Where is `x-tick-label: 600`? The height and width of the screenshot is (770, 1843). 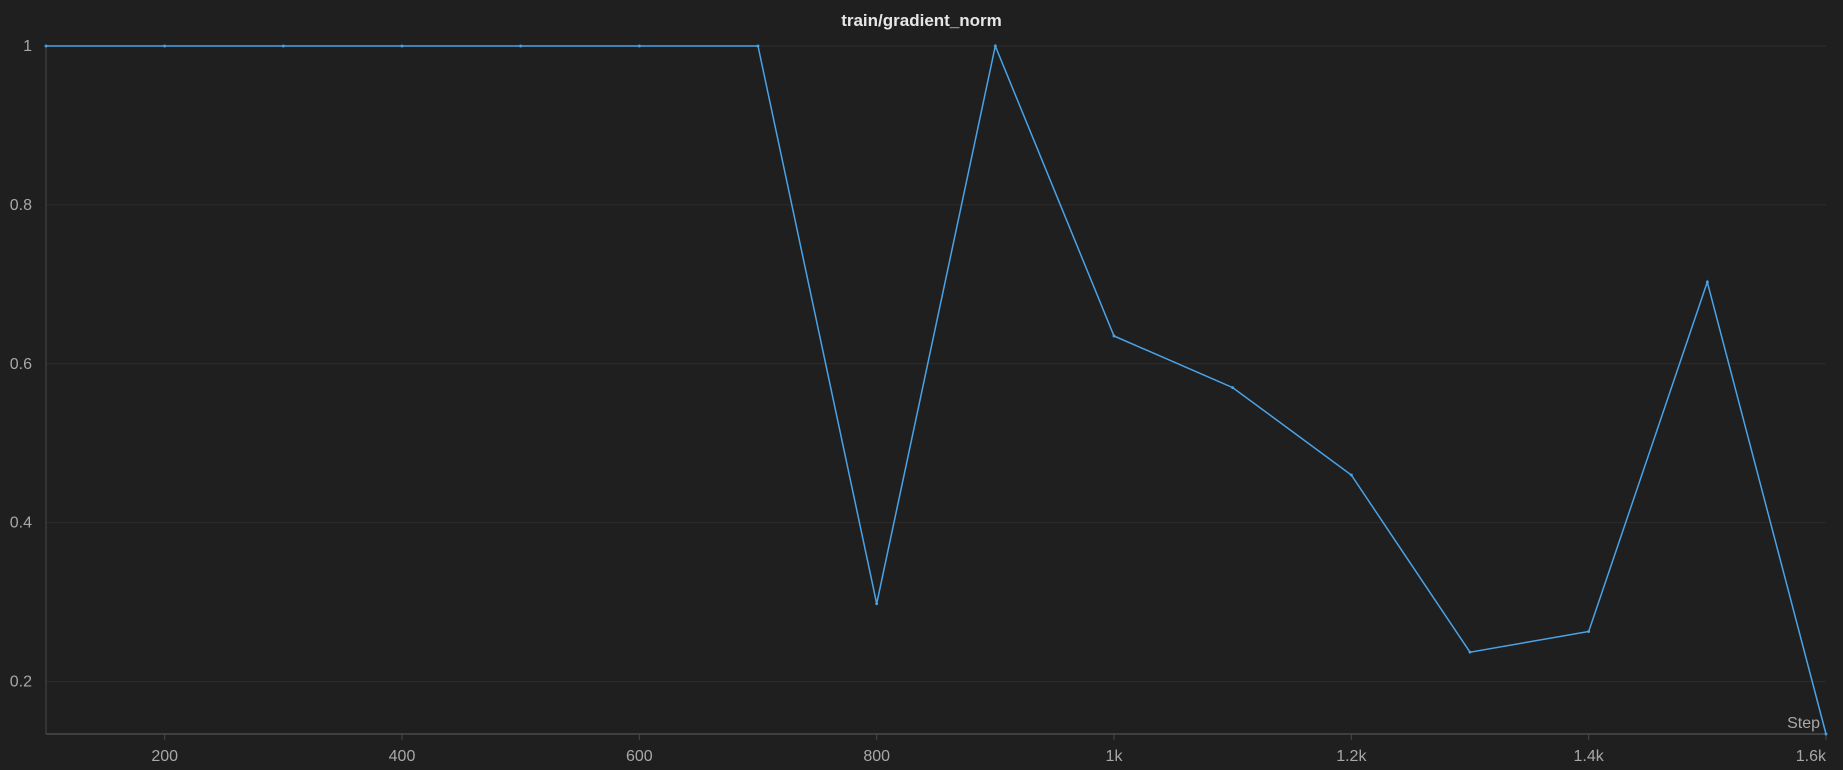 x-tick-label: 600 is located at coordinates (639, 756).